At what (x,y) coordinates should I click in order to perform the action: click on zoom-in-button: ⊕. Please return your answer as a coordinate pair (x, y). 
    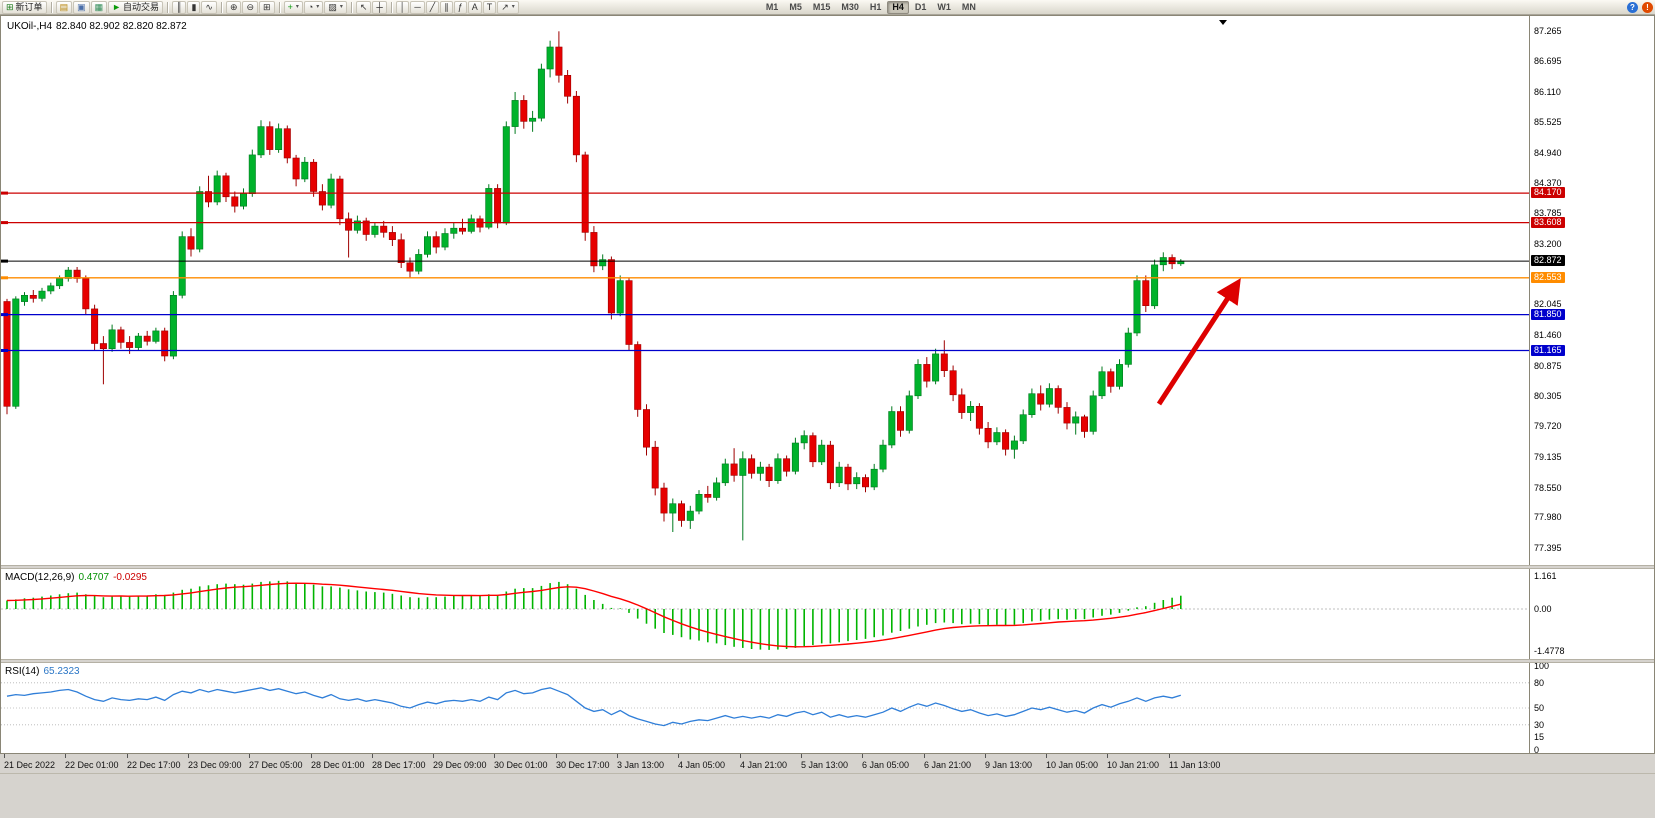
    Looking at the image, I should click on (233, 7).